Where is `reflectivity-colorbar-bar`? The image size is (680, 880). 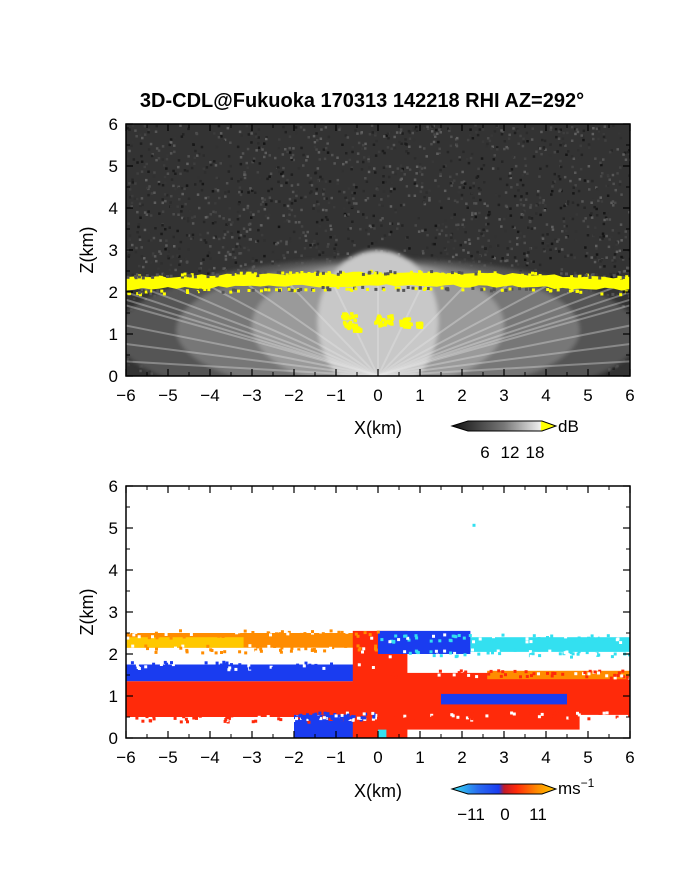
reflectivity-colorbar-bar is located at coordinates (504, 426).